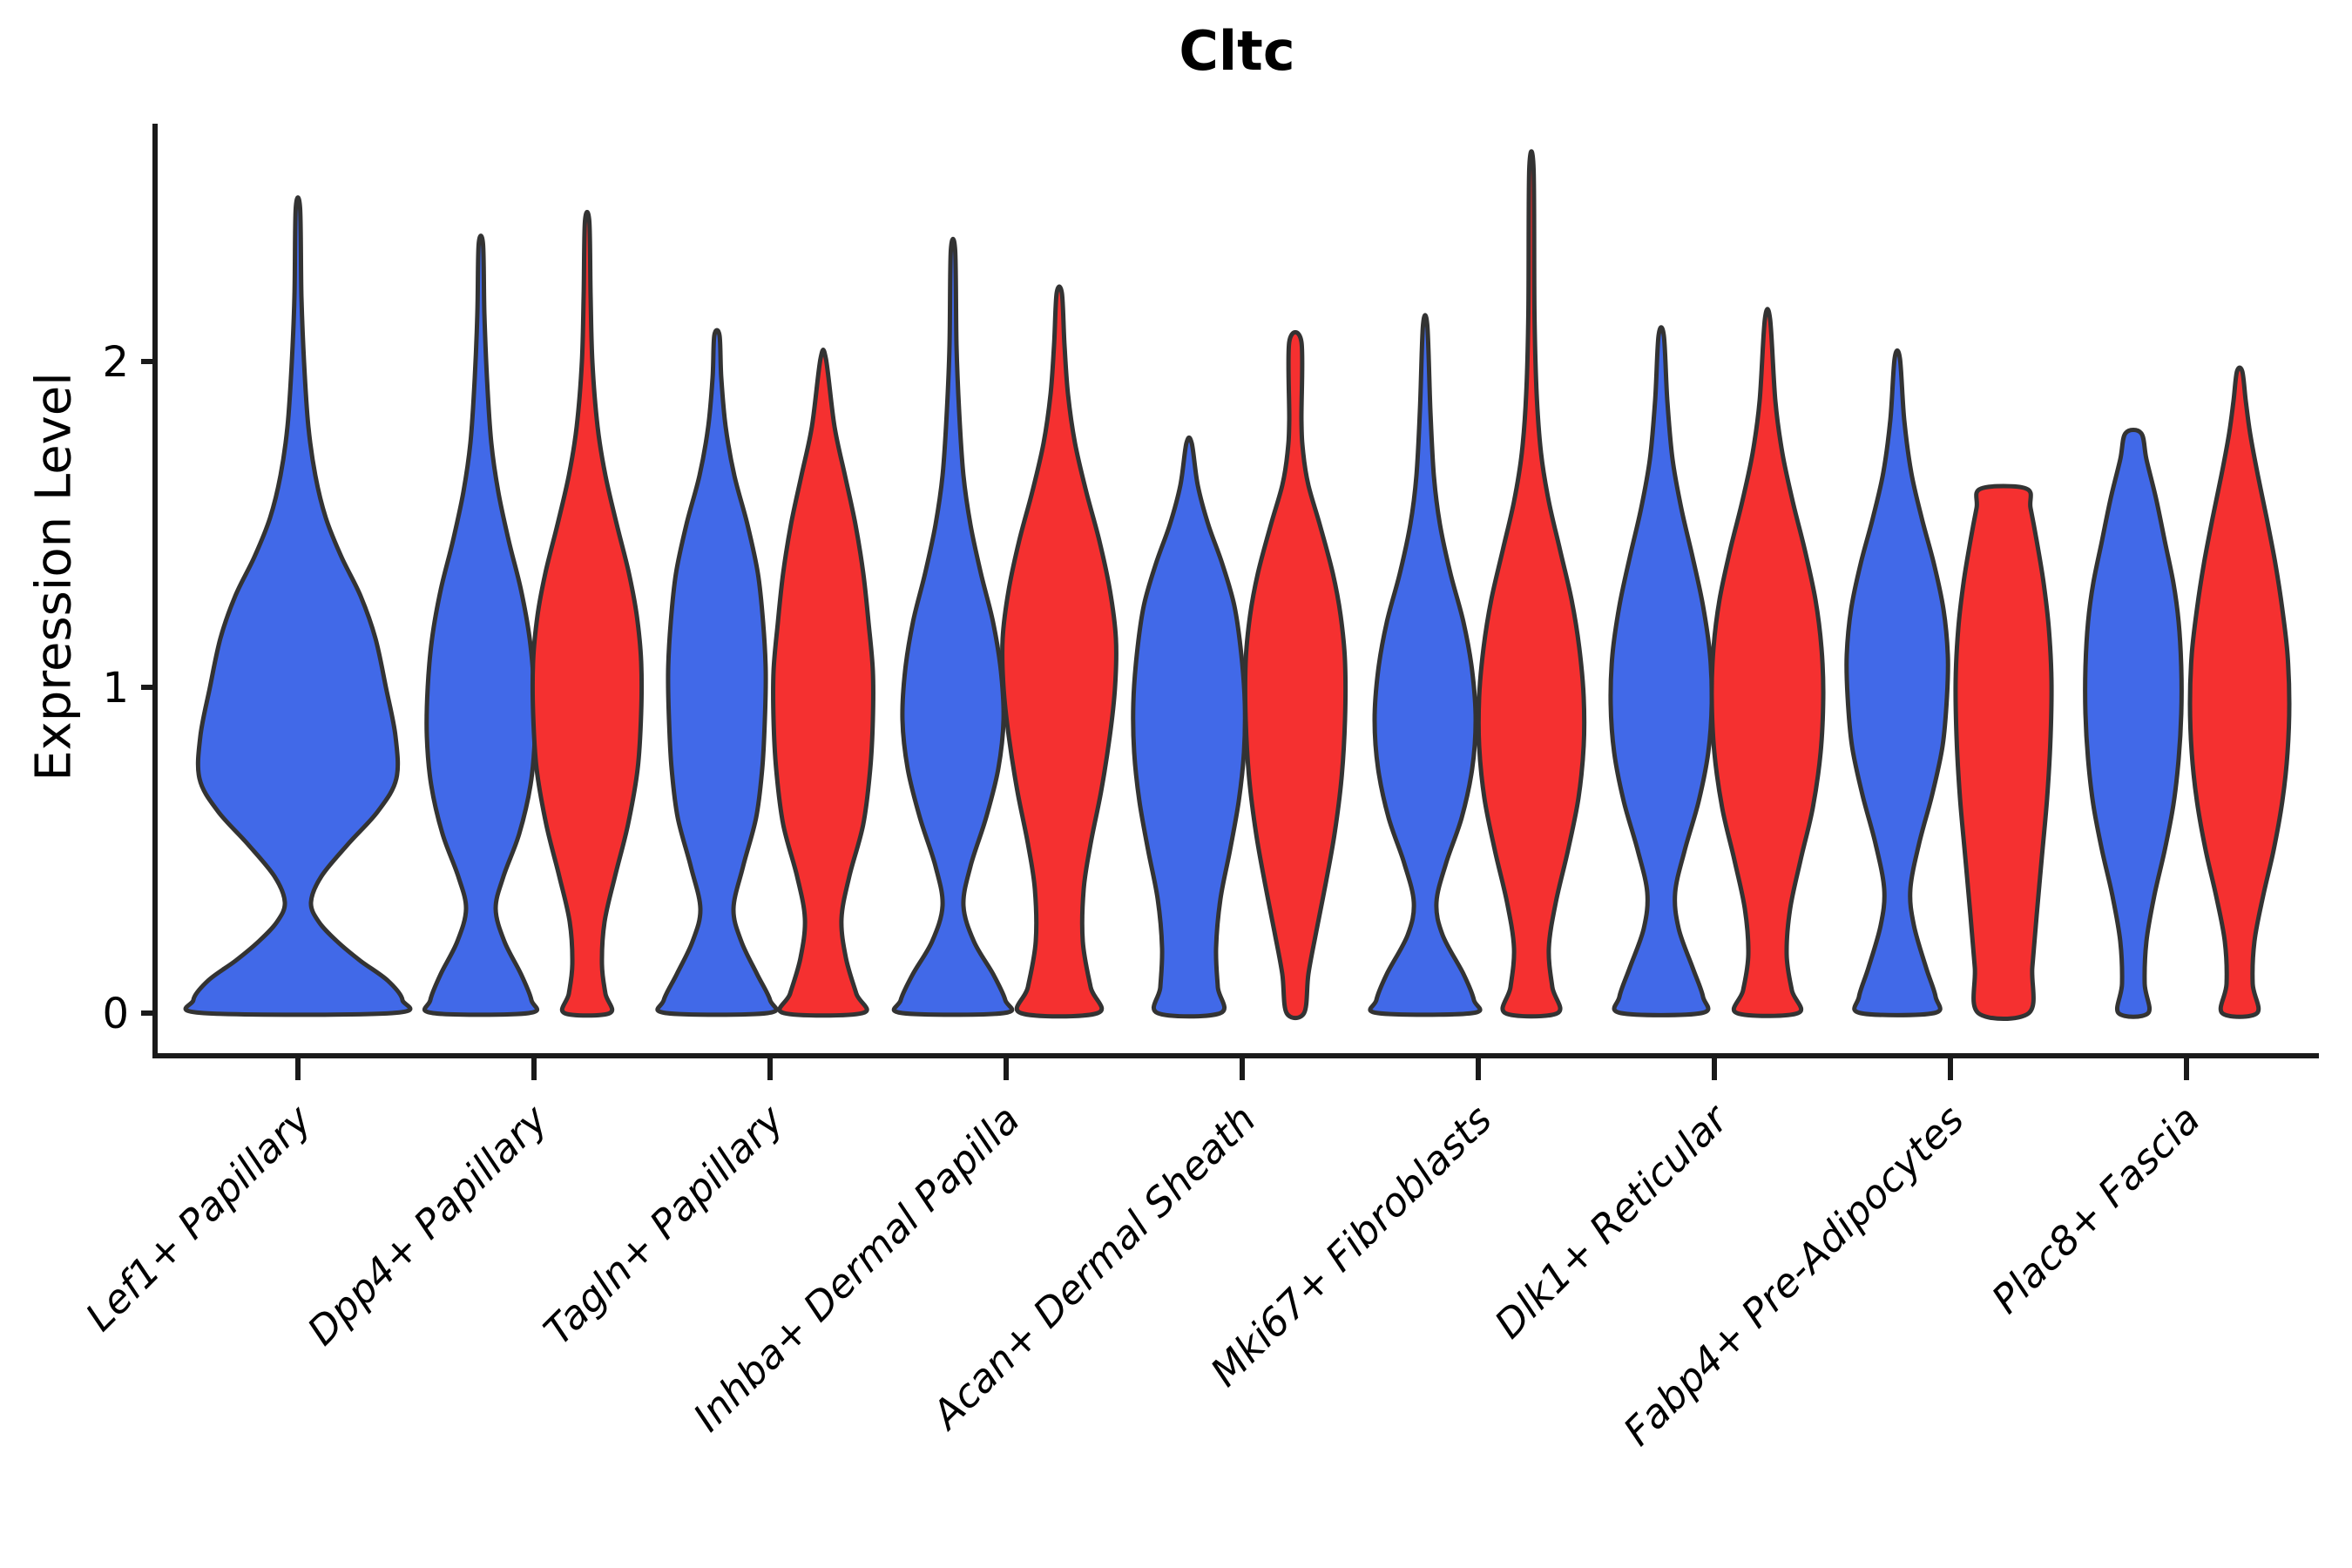 The width and height of the screenshot is (2352, 1568). Describe the element at coordinates (2003, 752) in the screenshot. I see `violin-fabp4-pre-adipocytes-red` at that location.